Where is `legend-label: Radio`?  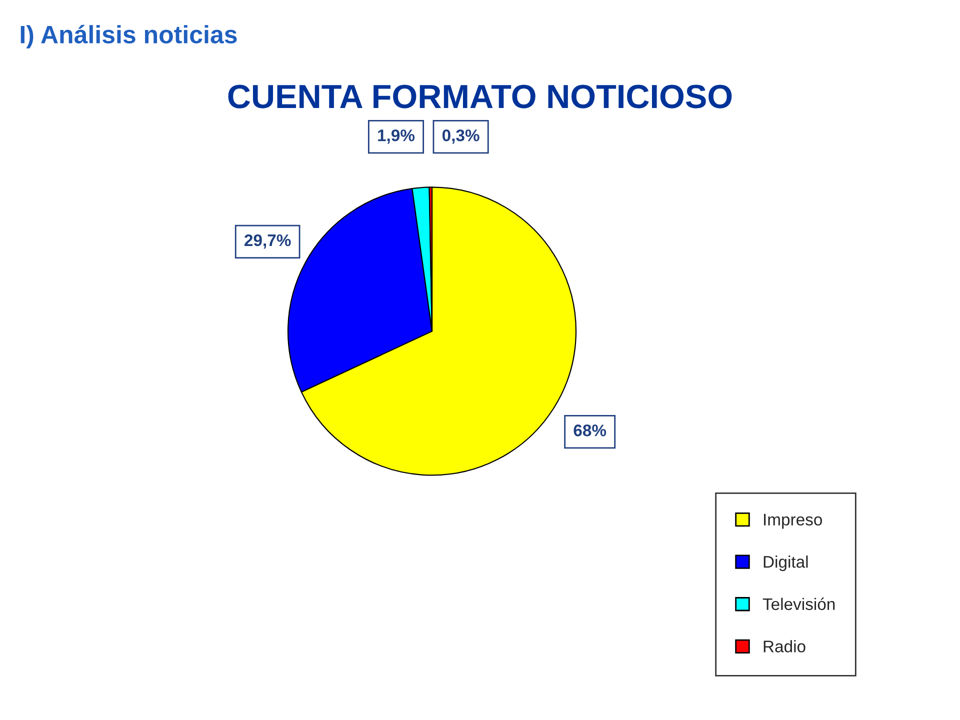 legend-label: Radio is located at coordinates (785, 646).